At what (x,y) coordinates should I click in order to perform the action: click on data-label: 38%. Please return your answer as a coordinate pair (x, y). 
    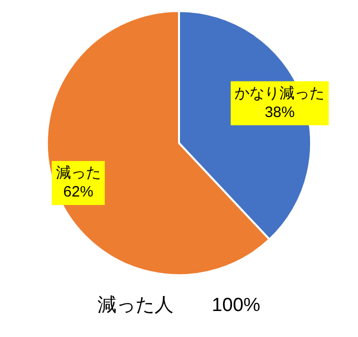
    Looking at the image, I should click on (279, 112).